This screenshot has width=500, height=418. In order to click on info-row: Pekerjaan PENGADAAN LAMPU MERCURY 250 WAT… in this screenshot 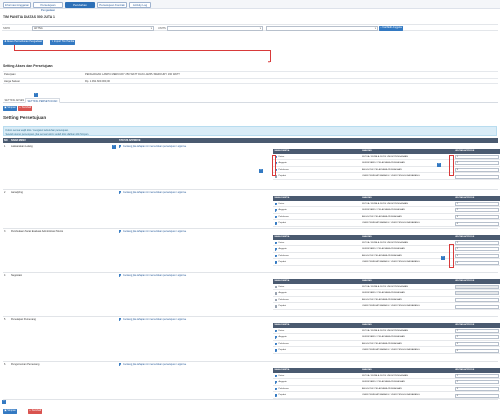, I will do `click(250, 74)`.